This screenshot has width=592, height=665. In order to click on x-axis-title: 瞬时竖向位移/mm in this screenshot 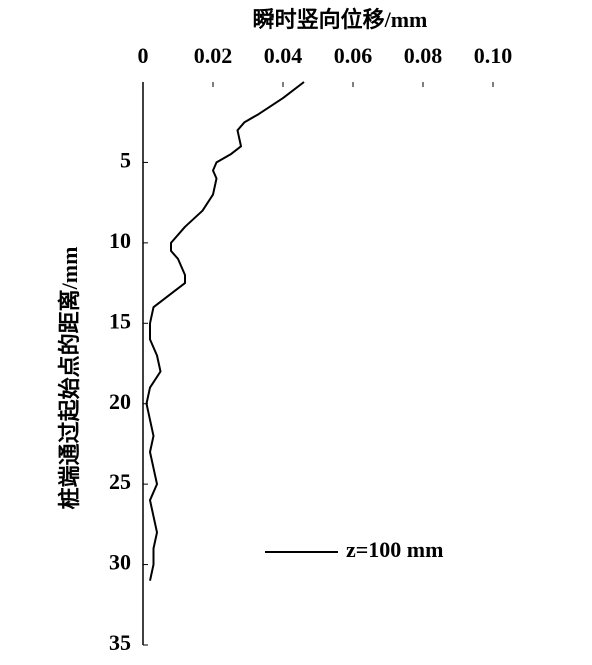, I will do `click(340, 19)`.